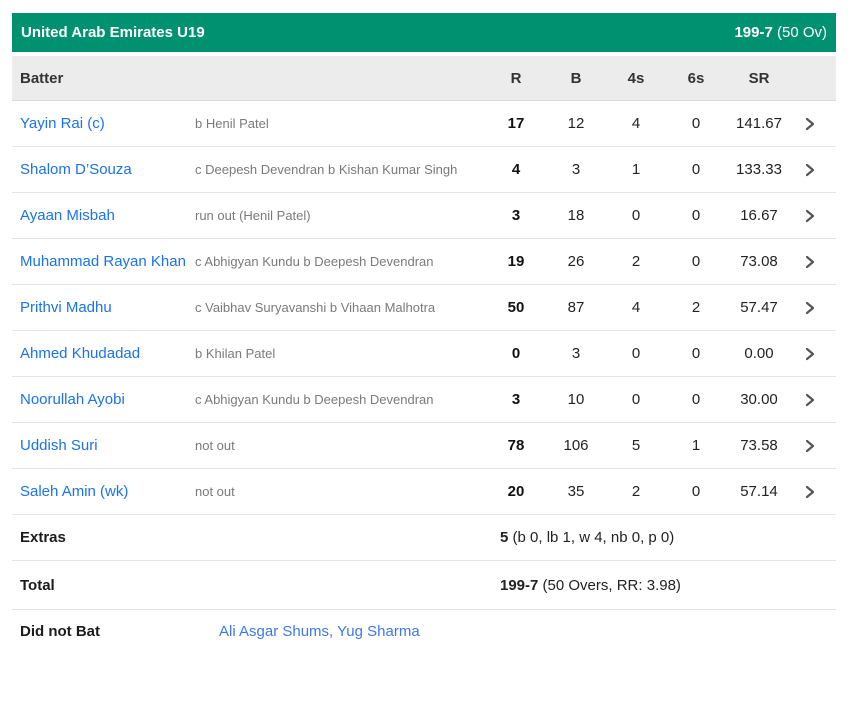 This screenshot has height=721, width=848. Describe the element at coordinates (59, 445) in the screenshot. I see `batter-name-link: Uddish Suri` at that location.